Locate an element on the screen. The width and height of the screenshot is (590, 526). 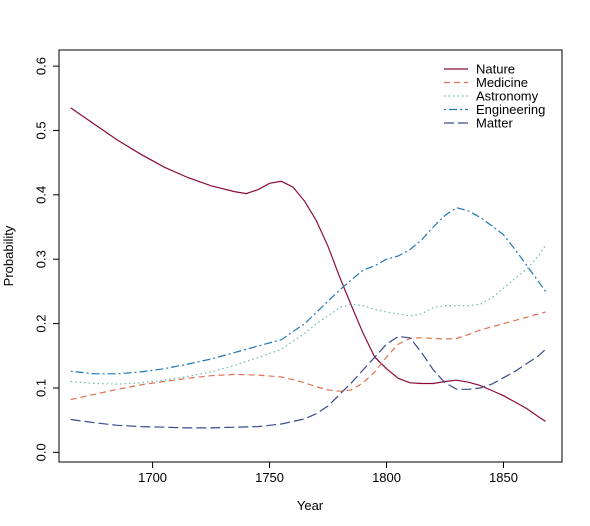
legend-label-astronomy: Astronomy is located at coordinates (507, 96).